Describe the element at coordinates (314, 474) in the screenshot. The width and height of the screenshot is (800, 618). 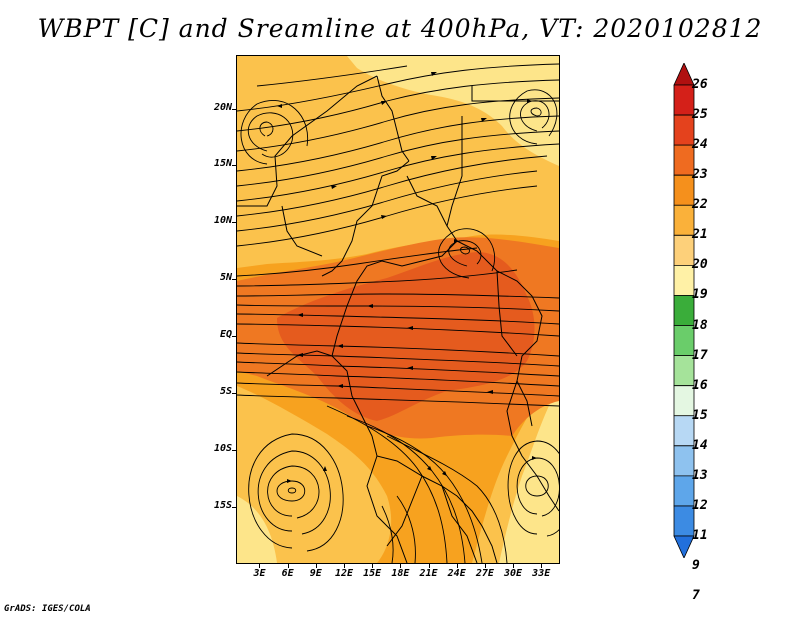
I see `shading-20-21-southwest` at that location.